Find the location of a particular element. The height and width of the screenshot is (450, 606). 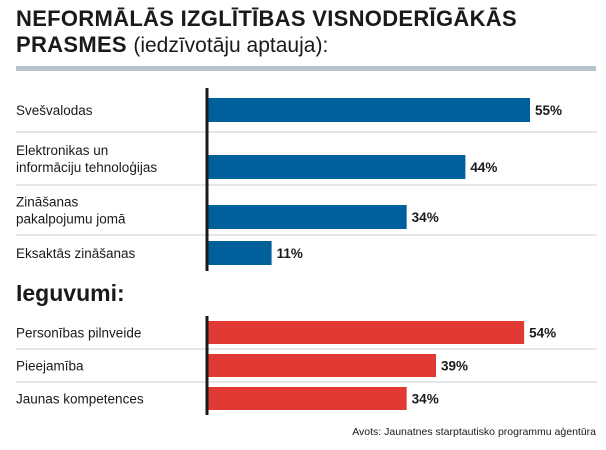

category-label-line: Eksaktās zināšanas is located at coordinates (76, 253).